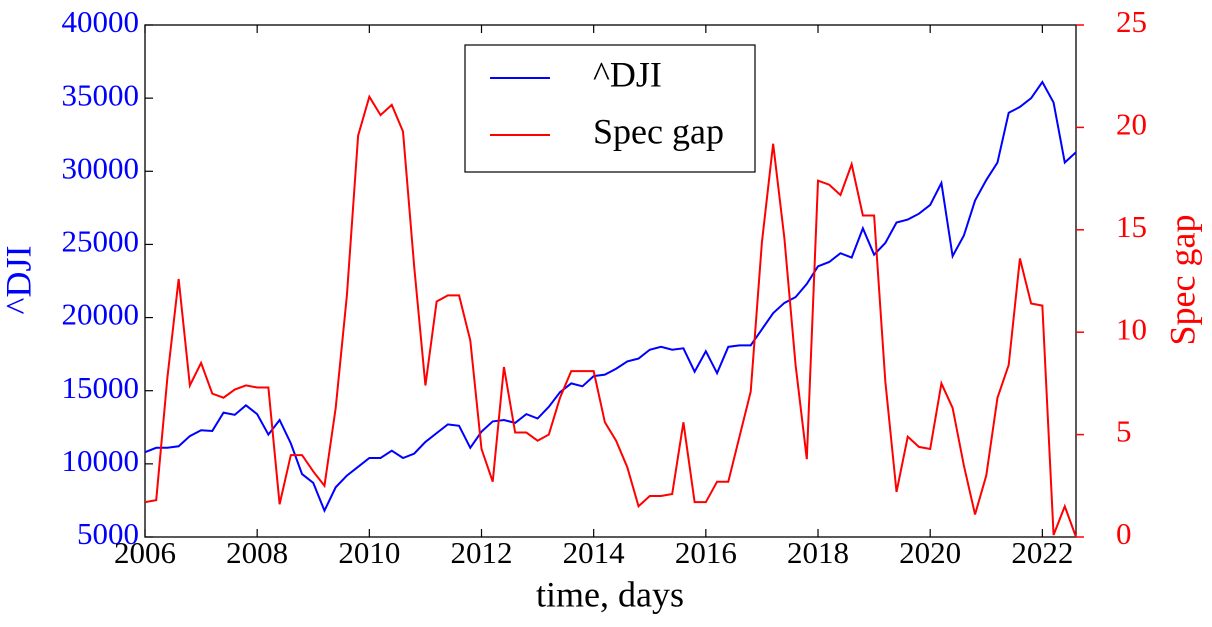 The image size is (1212, 627). Describe the element at coordinates (1124, 533) in the screenshot. I see `y2-tick-label: 0` at that location.